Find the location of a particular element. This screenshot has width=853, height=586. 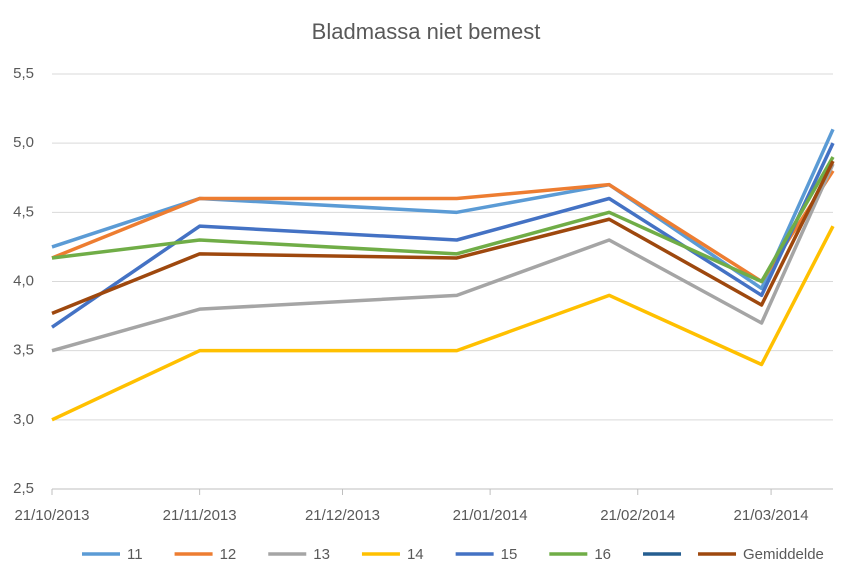

x-tick-label: 21/11/2013 is located at coordinates (200, 515).